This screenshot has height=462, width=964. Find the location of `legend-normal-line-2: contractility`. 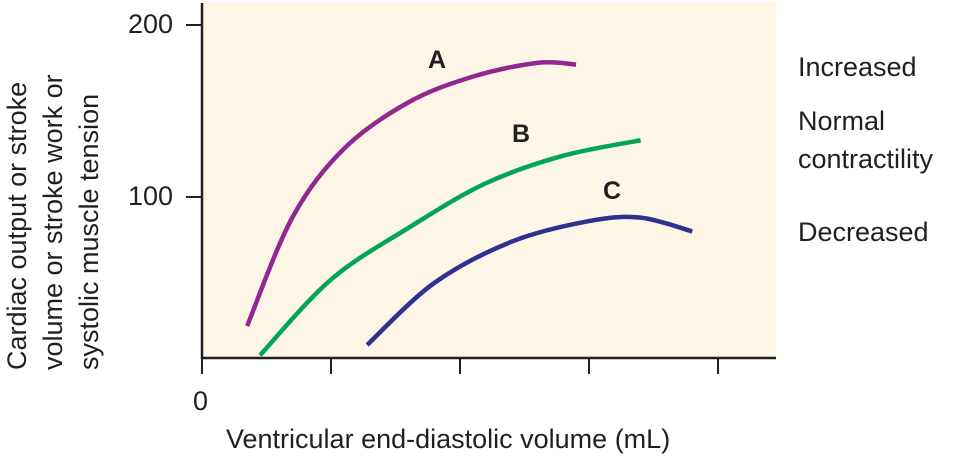

legend-normal-line-2: contractility is located at coordinates (866, 159).